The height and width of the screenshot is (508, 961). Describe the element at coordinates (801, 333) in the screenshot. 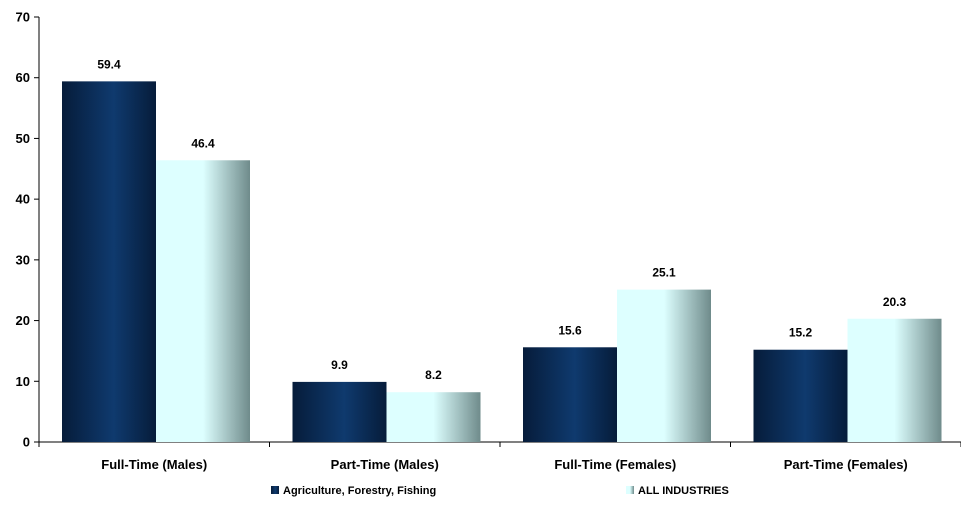

I see `data-label: 15.2` at that location.